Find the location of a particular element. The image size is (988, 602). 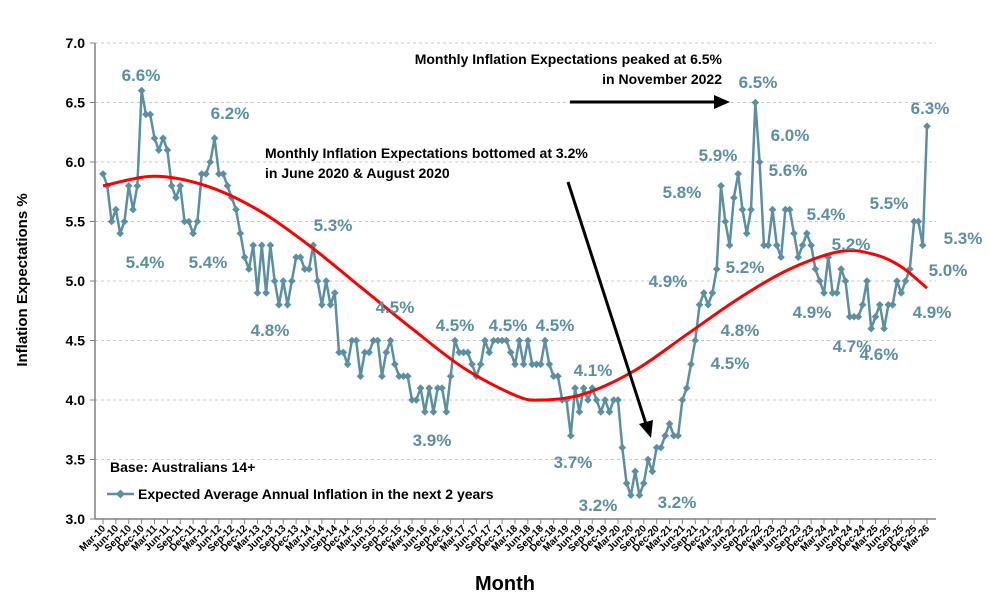

base-note: Base: Australians 14+ is located at coordinates (182, 467).